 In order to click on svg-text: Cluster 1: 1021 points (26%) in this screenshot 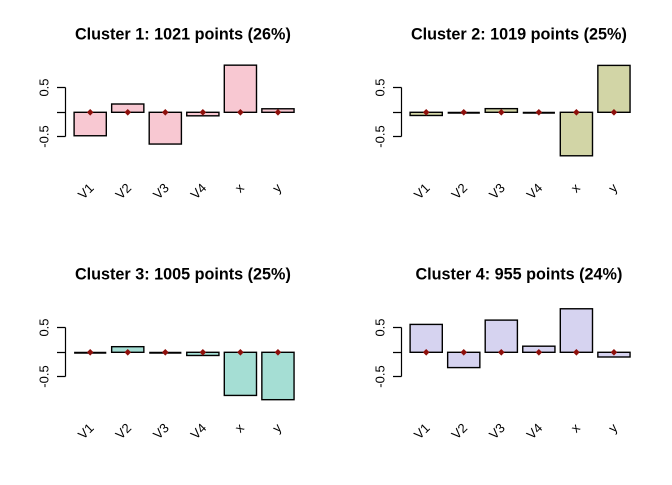, I will do `click(183, 35)`.